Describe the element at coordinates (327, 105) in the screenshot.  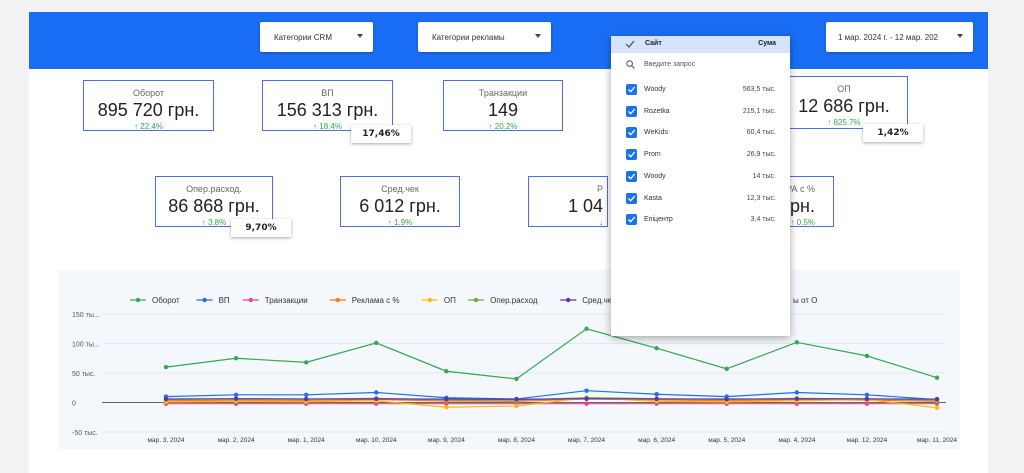
I see `kpi-card-gross-profit: ВП 156 313 грн. ↑ 18.4%` at that location.